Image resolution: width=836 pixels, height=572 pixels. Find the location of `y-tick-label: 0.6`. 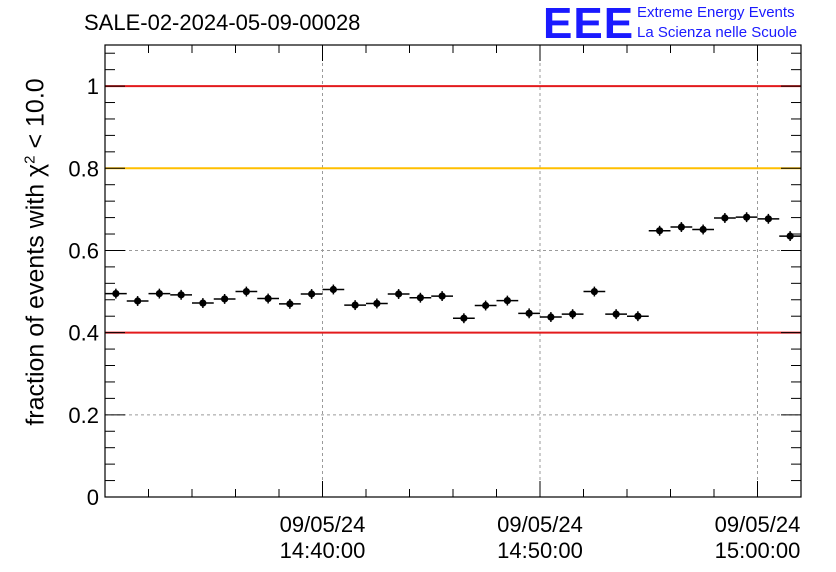

y-tick-label: 0.6 is located at coordinates (83, 250).